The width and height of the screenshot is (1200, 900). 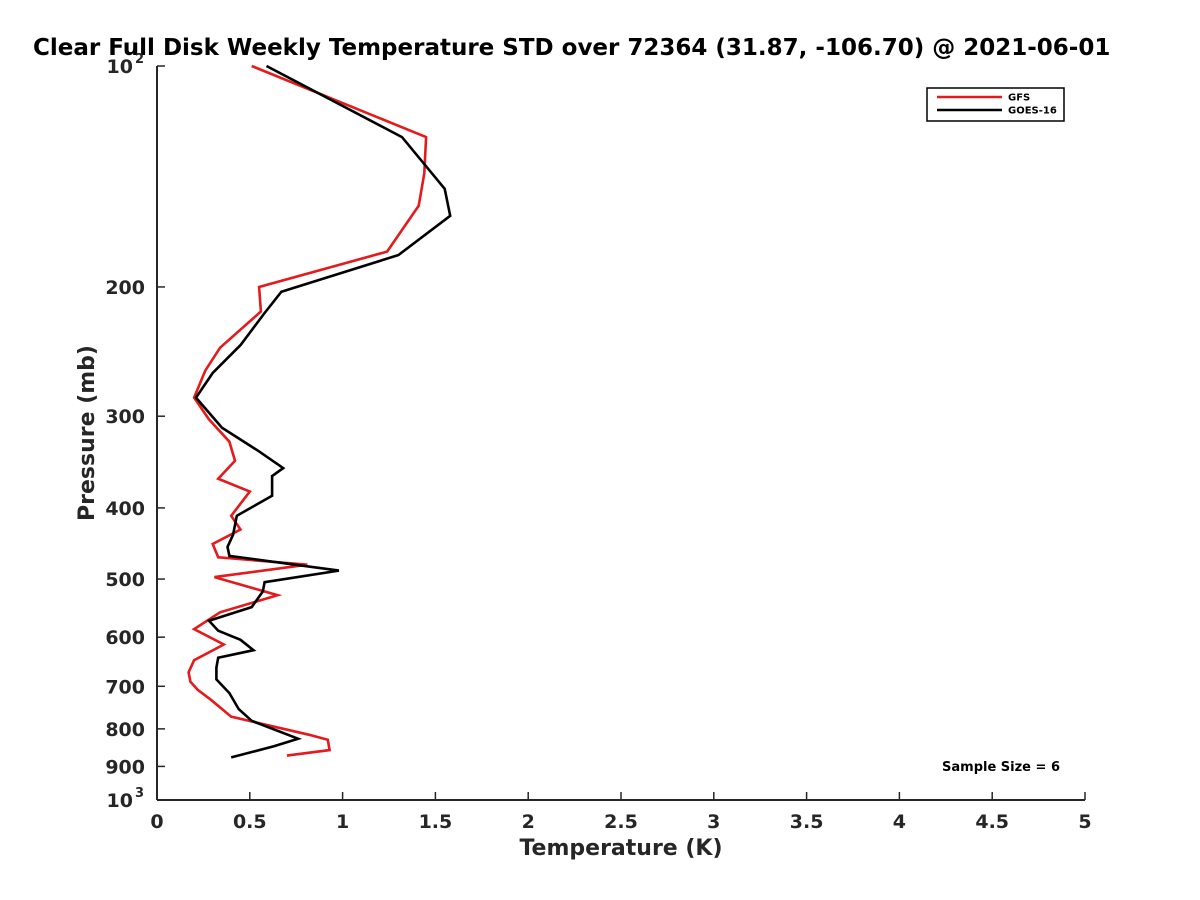 I want to click on sample-size-annotation: Sample Size = 6, so click(x=1001, y=767).